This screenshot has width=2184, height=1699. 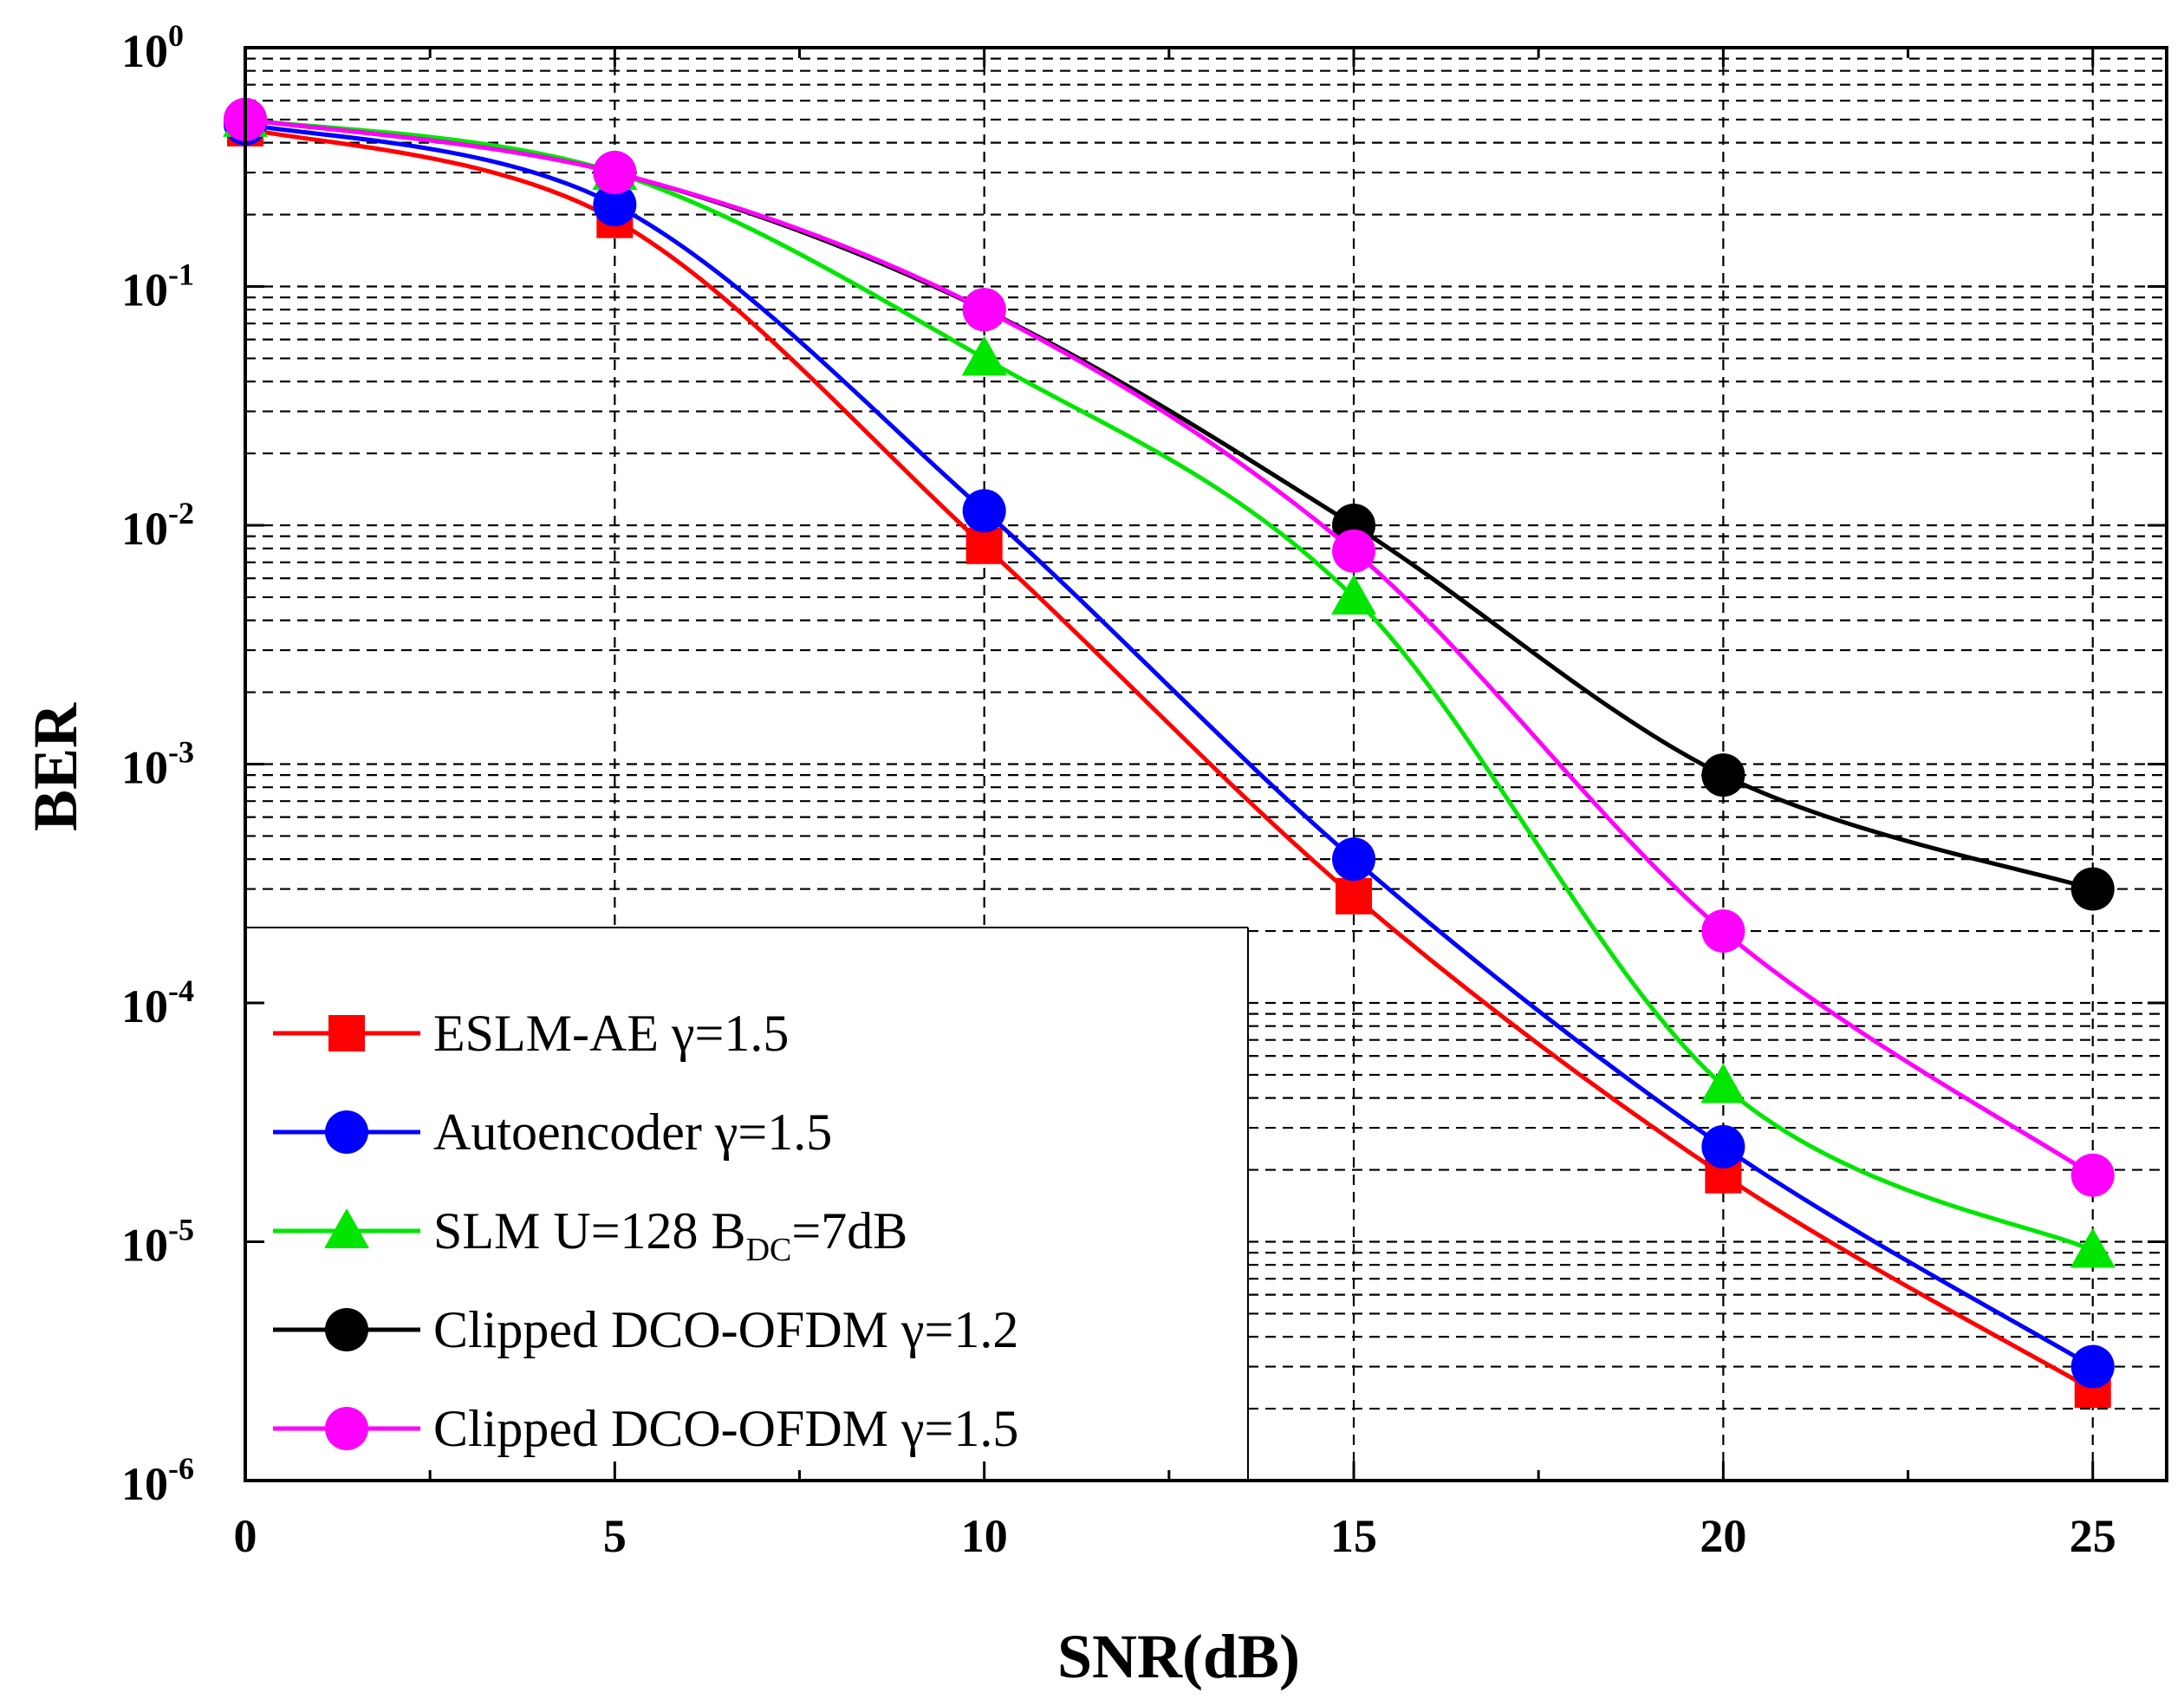 I want to click on legend-label: SLM U=128 BDC=7dB, so click(x=670, y=1235).